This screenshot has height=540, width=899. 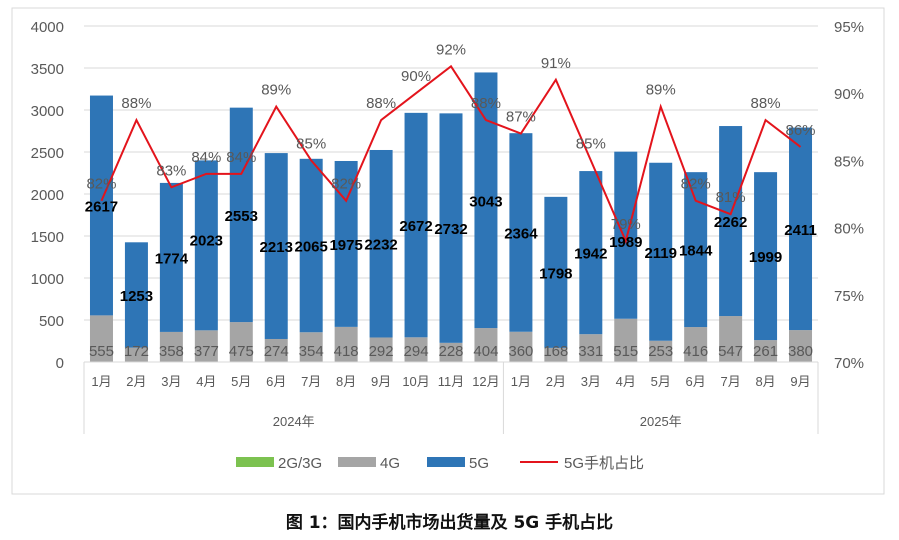 I want to click on data-label-4g: 253, so click(x=660, y=351).